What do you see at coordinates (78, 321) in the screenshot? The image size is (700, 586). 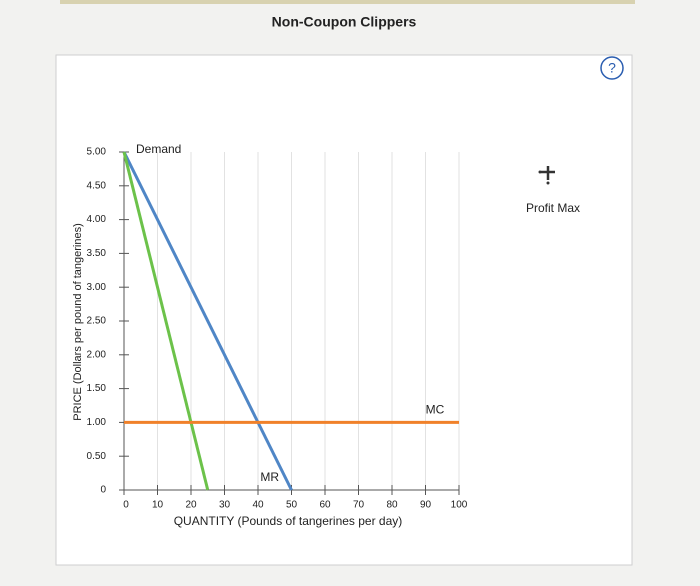 I see `y-axis-label: PRICE (Dollars per pound of tangerines)` at bounding box center [78, 321].